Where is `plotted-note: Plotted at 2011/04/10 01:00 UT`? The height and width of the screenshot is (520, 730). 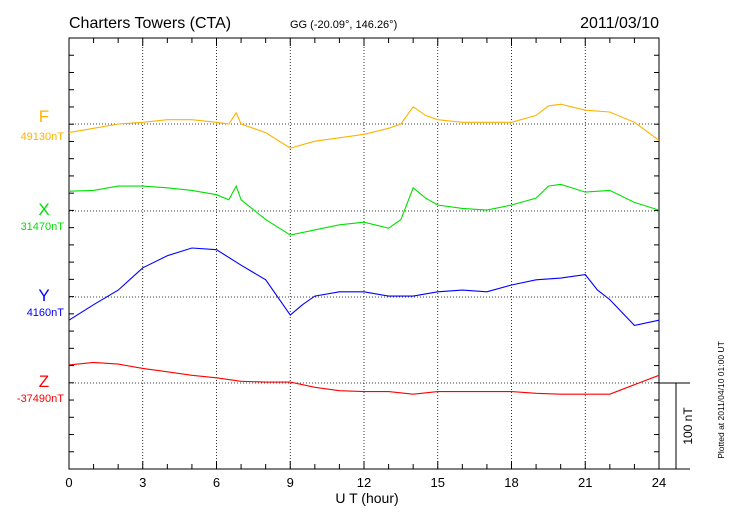
plotted-note: Plotted at 2011/04/10 01:00 UT is located at coordinates (721, 400).